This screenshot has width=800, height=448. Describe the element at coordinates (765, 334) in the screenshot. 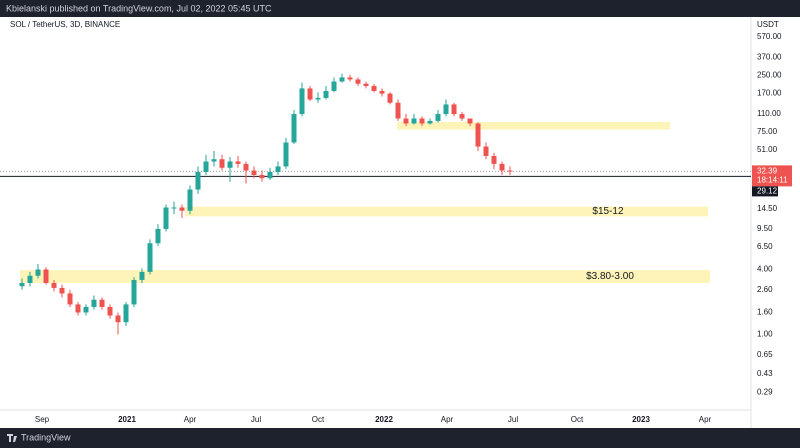

I see `y-tick-label: 1.00` at that location.